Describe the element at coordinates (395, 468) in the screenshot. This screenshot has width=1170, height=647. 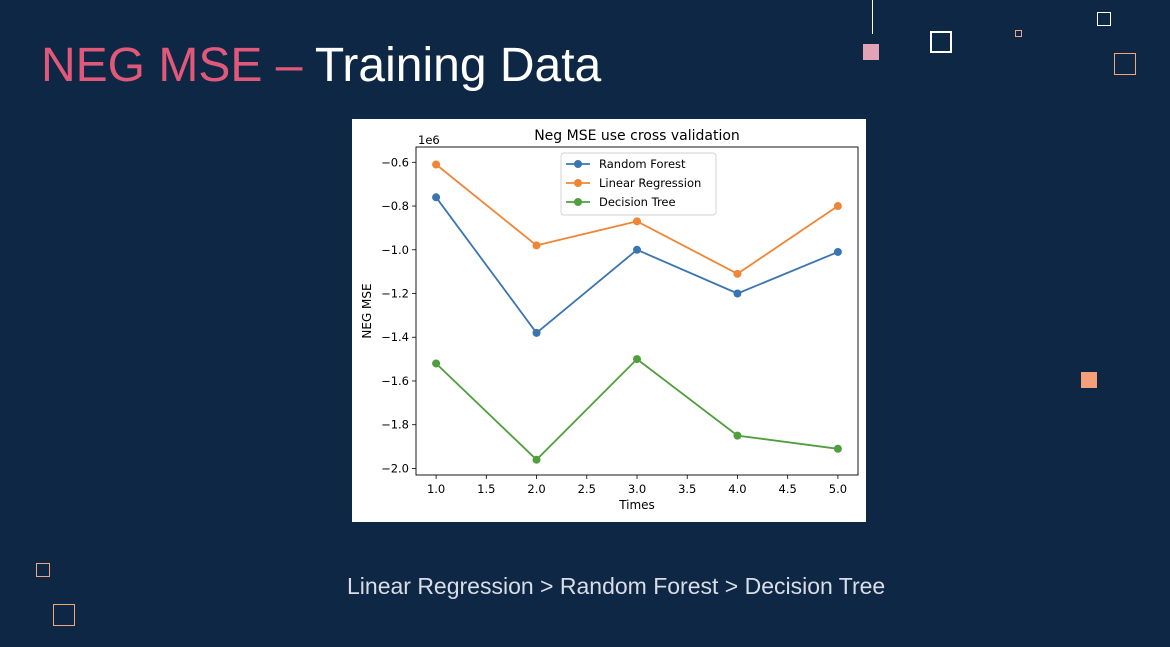
I see `y-tick-label: −2.0` at that location.